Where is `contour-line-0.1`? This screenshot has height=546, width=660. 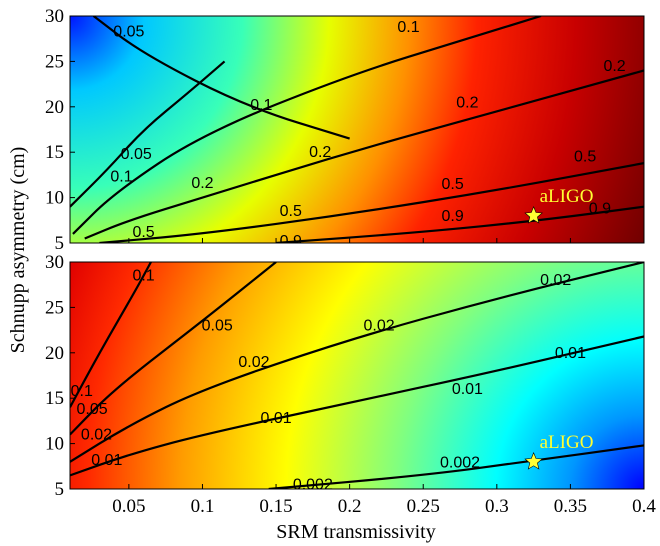
contour-line-0.1 is located at coordinates (111, 335).